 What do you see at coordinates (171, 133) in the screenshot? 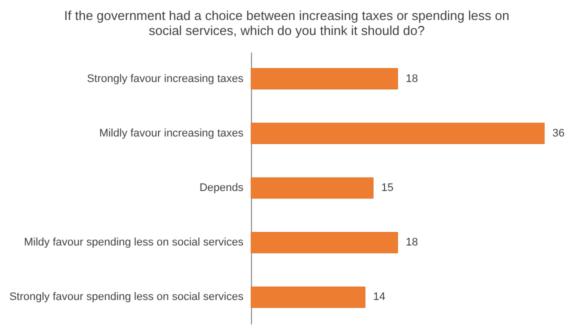
I see `y-tick-label: Mildly favour increasing taxes` at bounding box center [171, 133].